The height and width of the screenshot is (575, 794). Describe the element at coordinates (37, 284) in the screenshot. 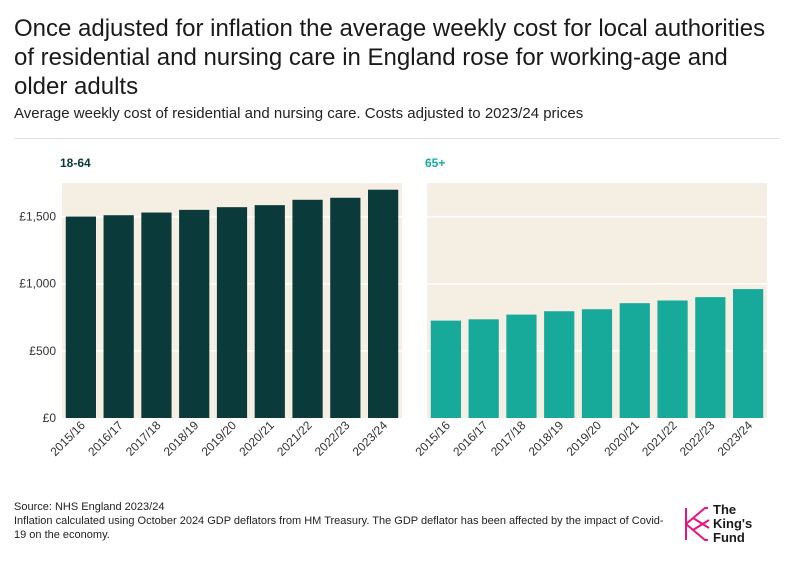

I see `y-tick-label: £1,000` at that location.